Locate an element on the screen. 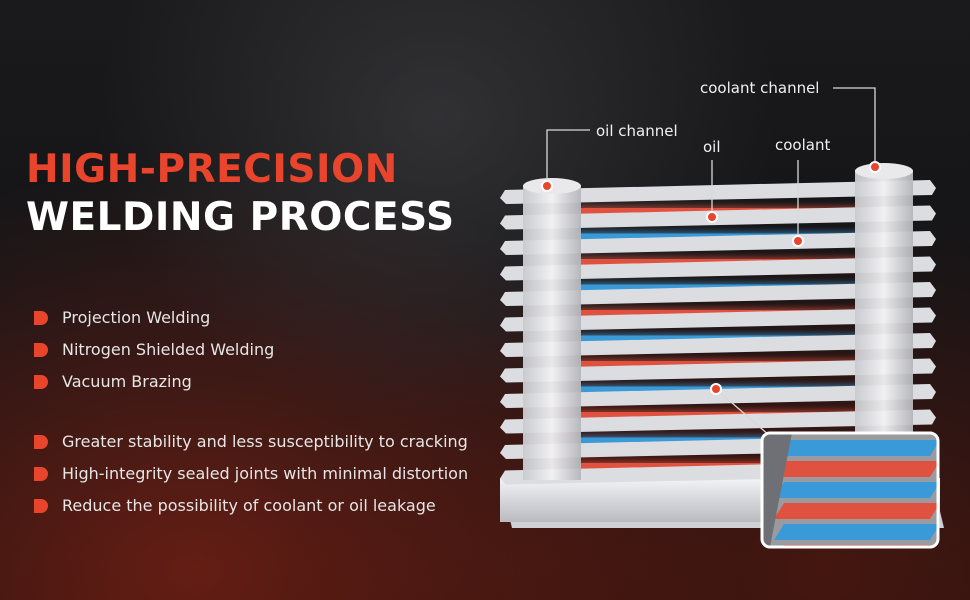  label-coolant-channel: coolant channel is located at coordinates (759, 88).